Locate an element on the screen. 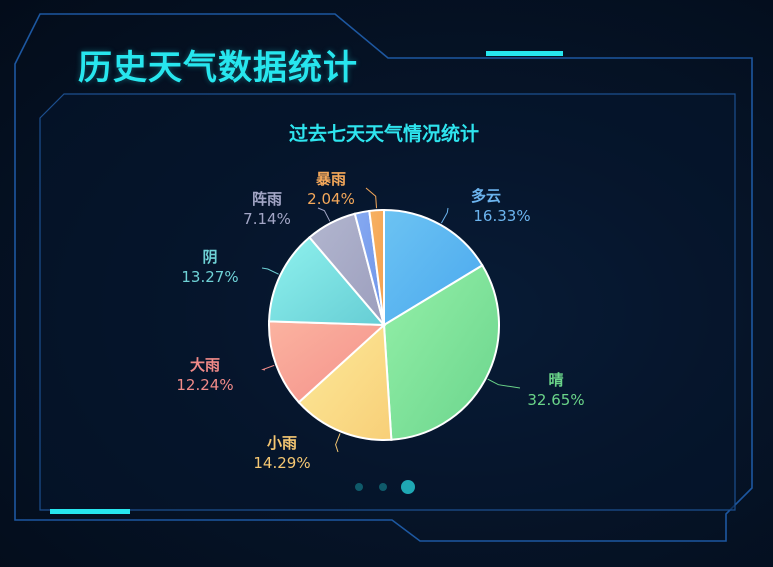 Image resolution: width=773 pixels, height=567 pixels. pie-slice-暴雨 is located at coordinates (376, 267).